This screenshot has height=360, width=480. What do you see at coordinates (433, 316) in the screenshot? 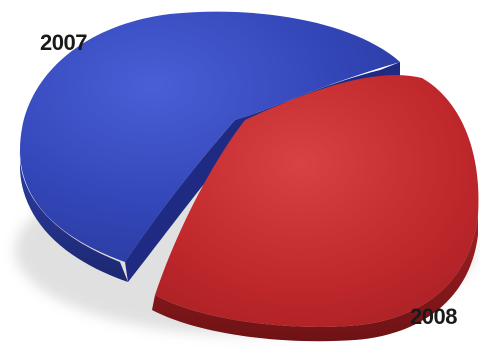
I see `slice-label-2008: 2008` at bounding box center [433, 316].